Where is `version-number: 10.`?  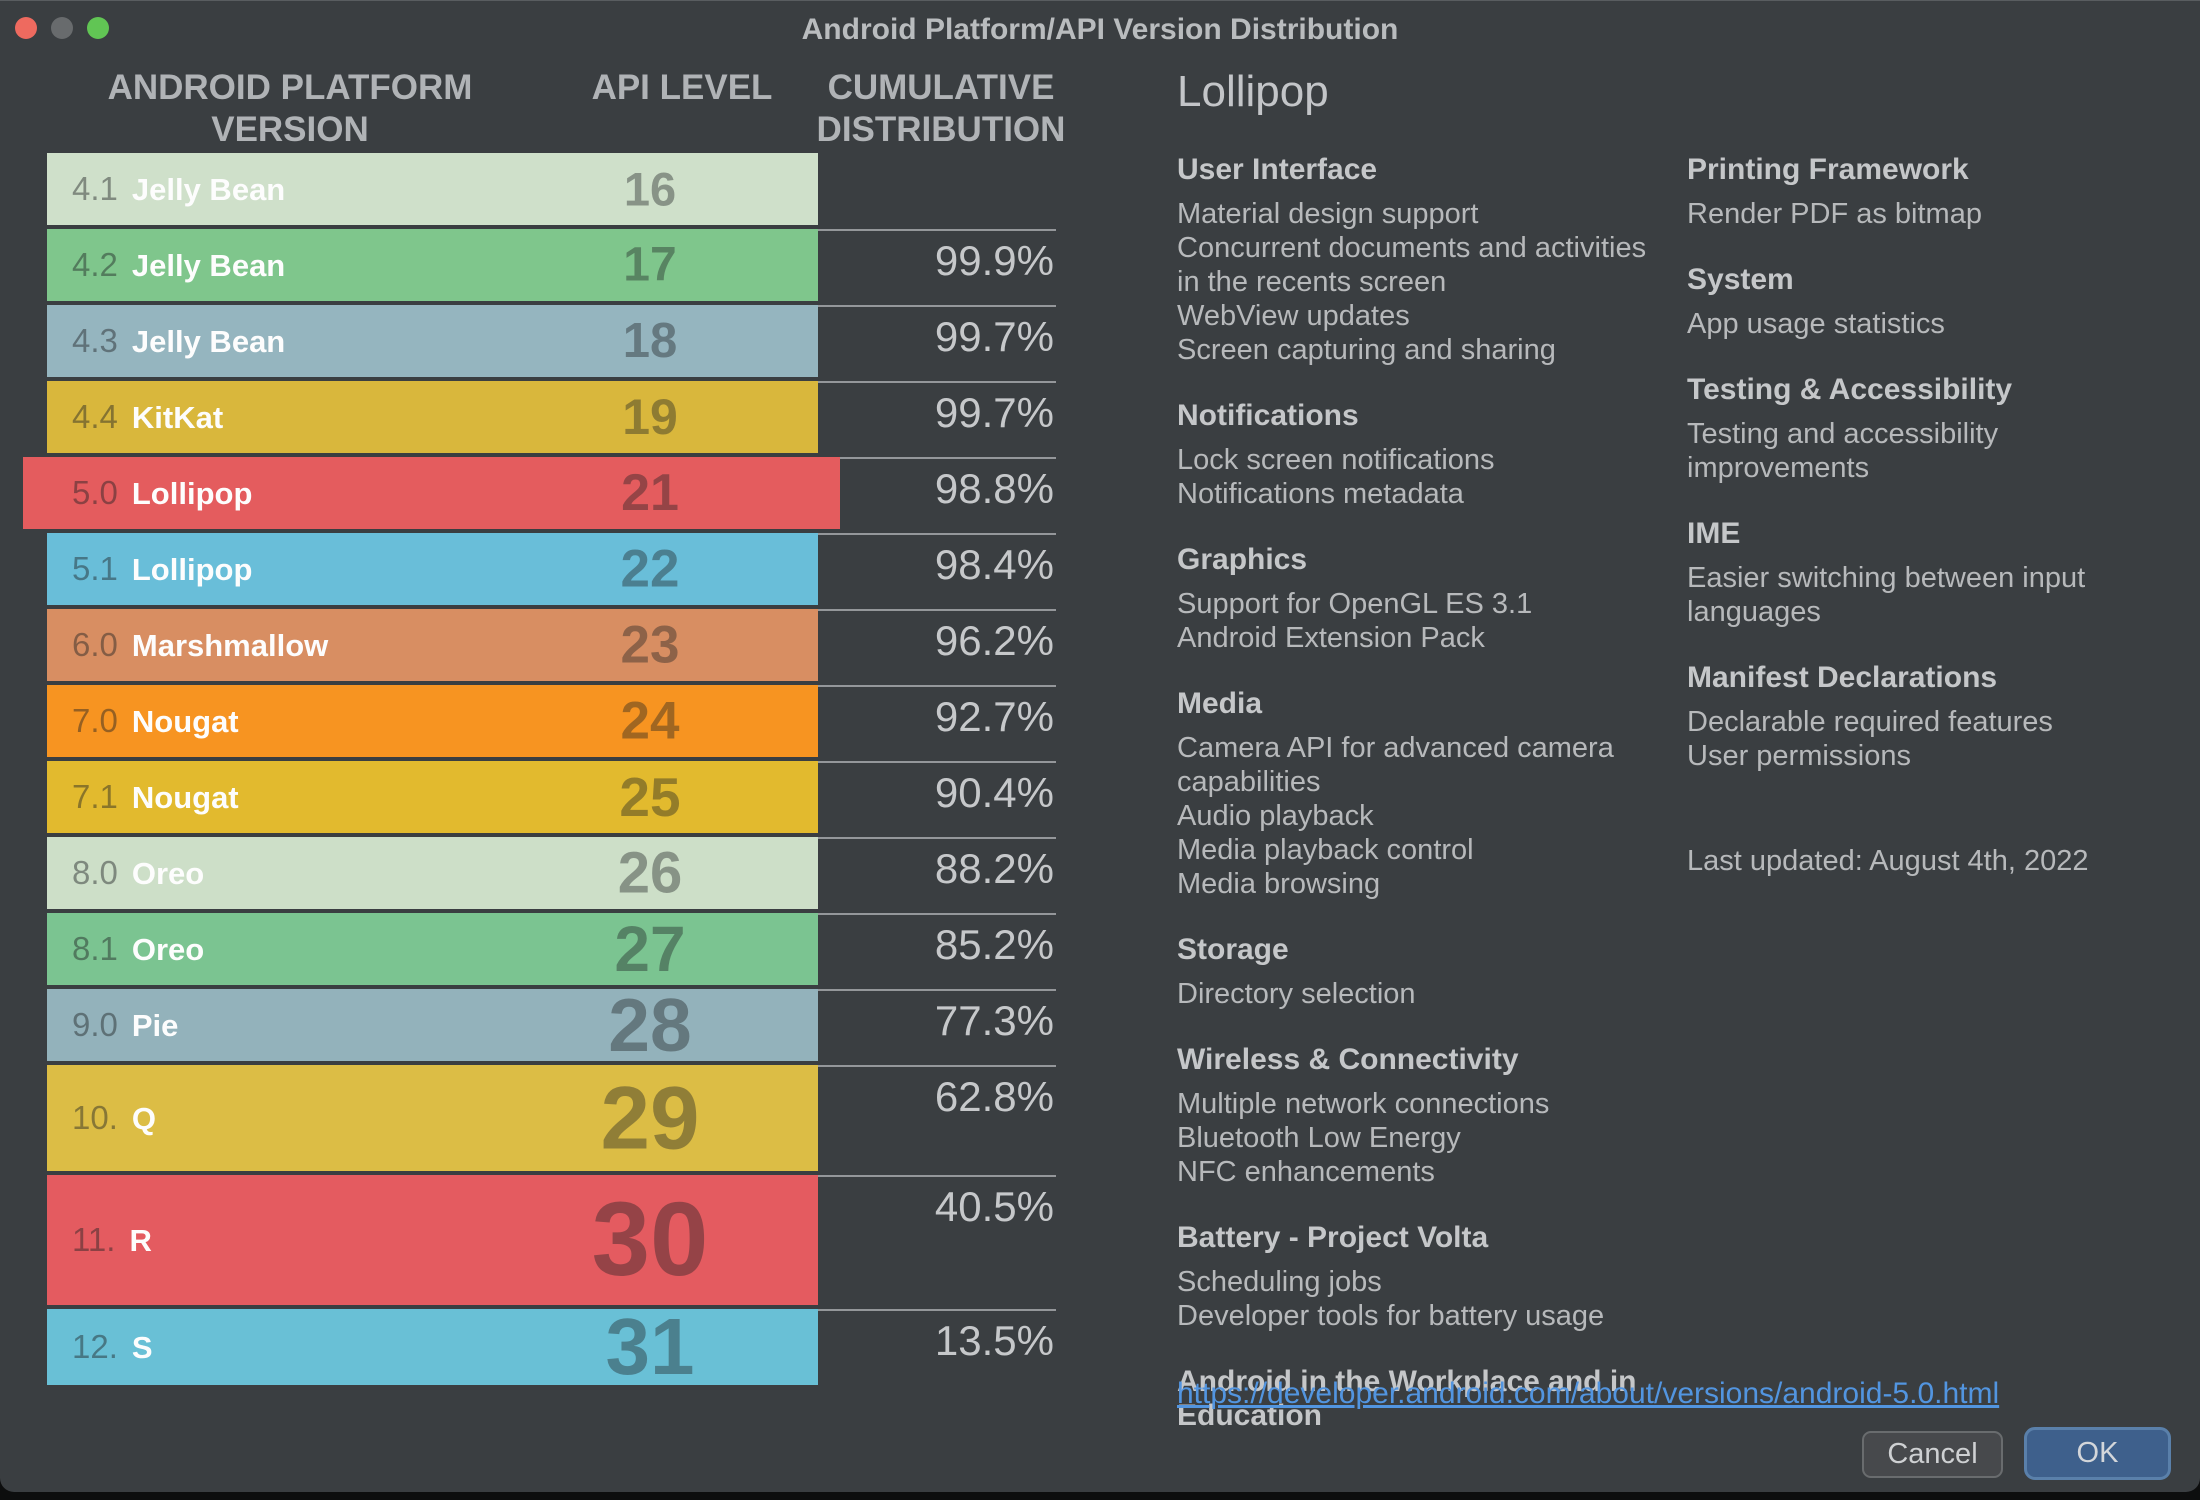 version-number: 10. is located at coordinates (95, 1117).